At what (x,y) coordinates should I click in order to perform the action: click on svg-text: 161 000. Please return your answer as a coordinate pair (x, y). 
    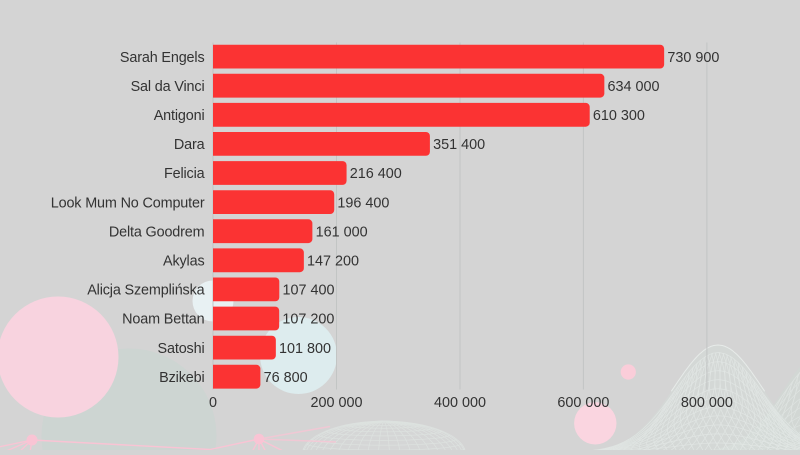
    Looking at the image, I should click on (342, 232).